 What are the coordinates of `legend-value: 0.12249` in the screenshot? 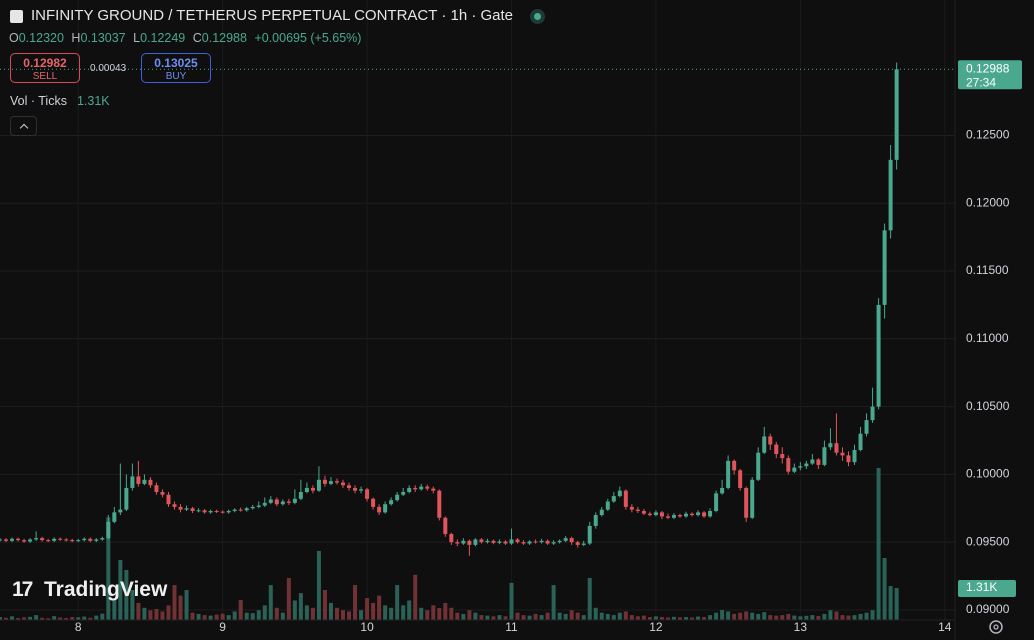 It's located at (163, 38).